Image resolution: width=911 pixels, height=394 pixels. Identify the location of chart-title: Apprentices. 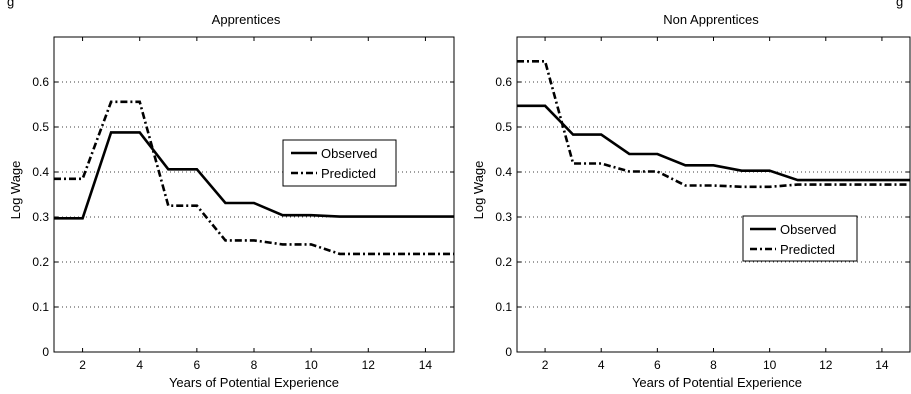
(246, 19).